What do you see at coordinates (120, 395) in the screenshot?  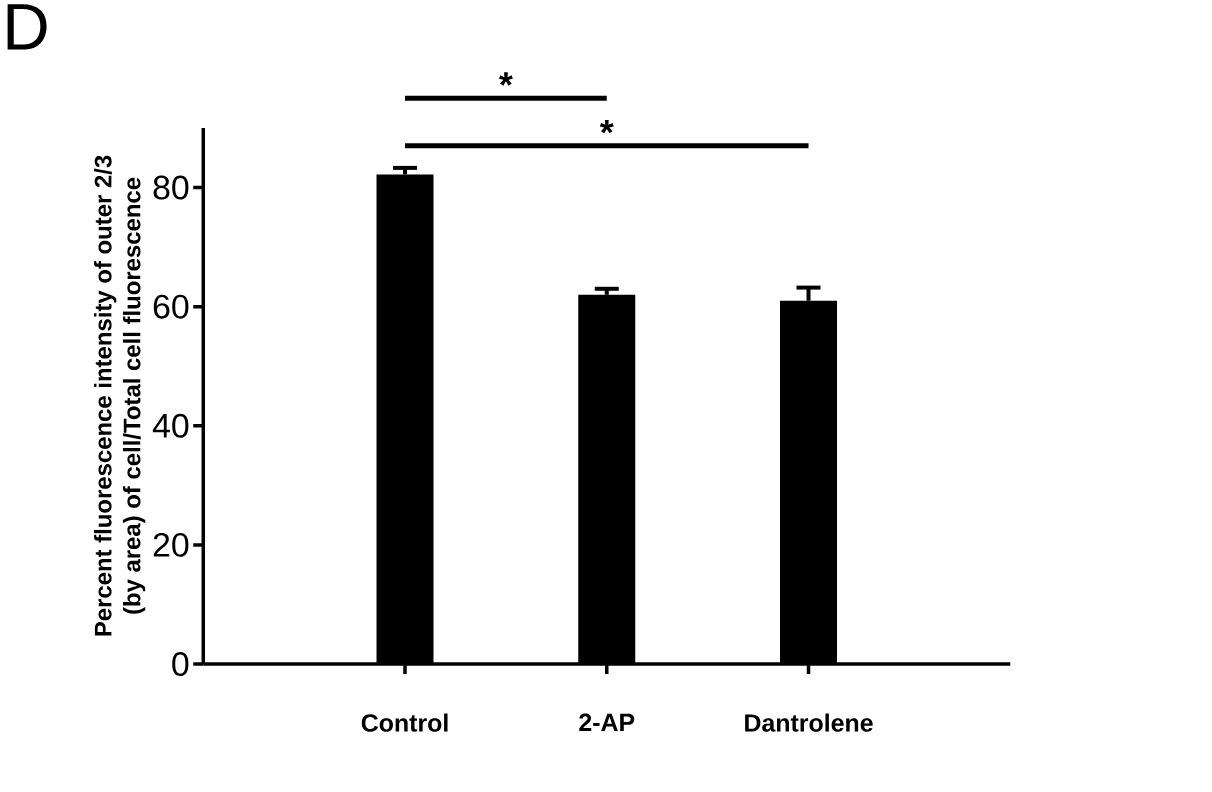 I see `y-axis-title: Percent fluorescence intensity of outer 2/3 (by area) of cell/Total cell fluorescence` at bounding box center [120, 395].